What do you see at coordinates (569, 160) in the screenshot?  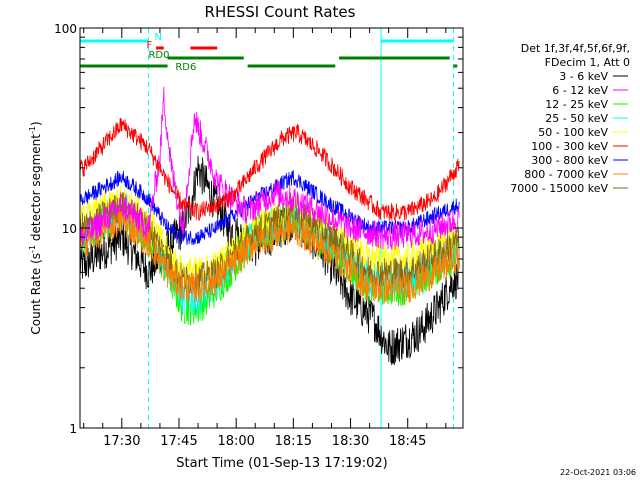 I see `legend-entry-label: 300 - 800 keV` at bounding box center [569, 160].